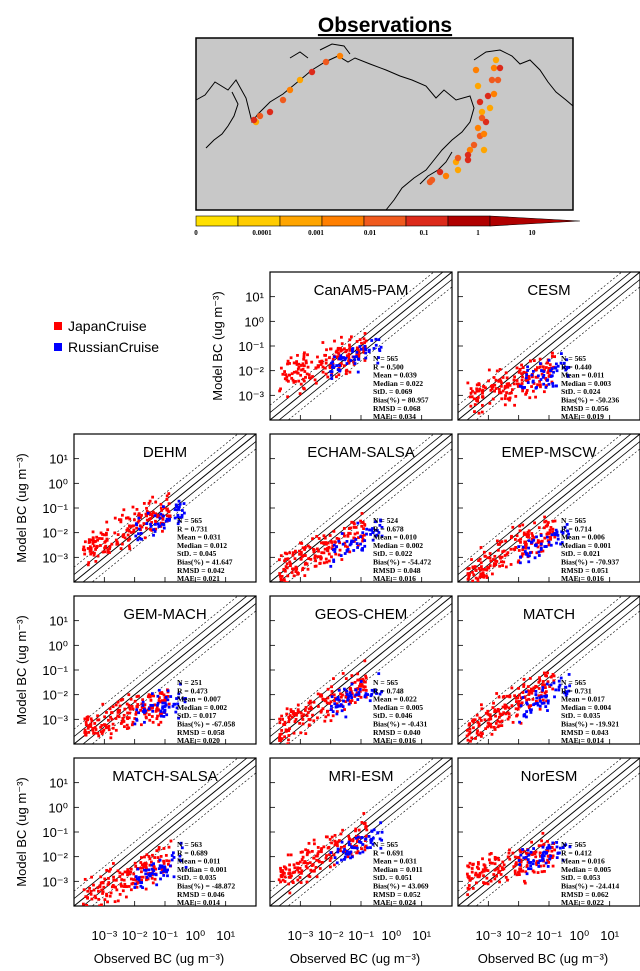 The height and width of the screenshot is (971, 640). Describe the element at coordinates (156, 501) in the screenshot. I see `factor-line-upper-dotted` at that location.